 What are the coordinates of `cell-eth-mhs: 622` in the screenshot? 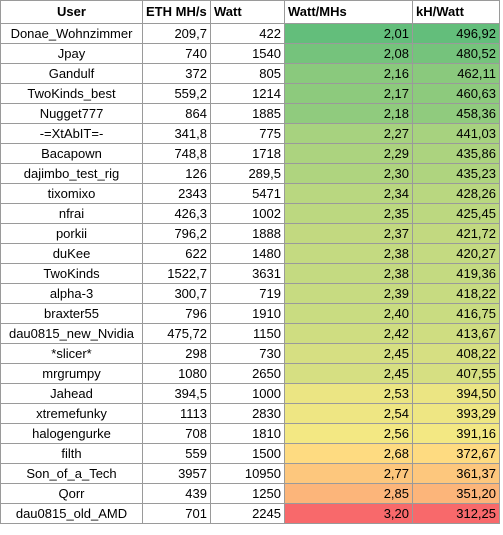 It's located at (176, 253).